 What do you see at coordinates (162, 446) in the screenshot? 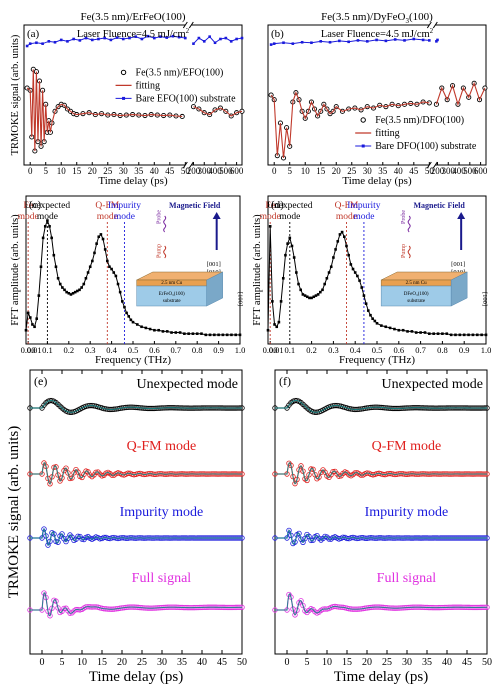
I see `mode-label: Q-FM mode` at bounding box center [162, 446].